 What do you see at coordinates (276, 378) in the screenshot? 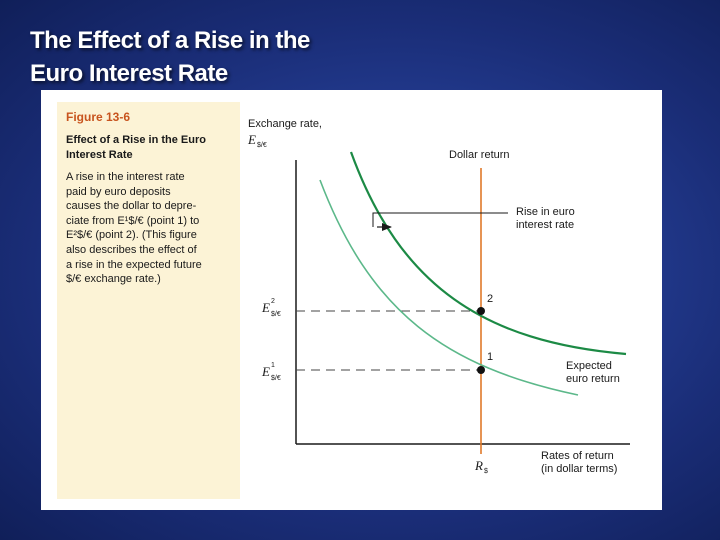
I see `e1-subscript: $/€` at bounding box center [276, 378].